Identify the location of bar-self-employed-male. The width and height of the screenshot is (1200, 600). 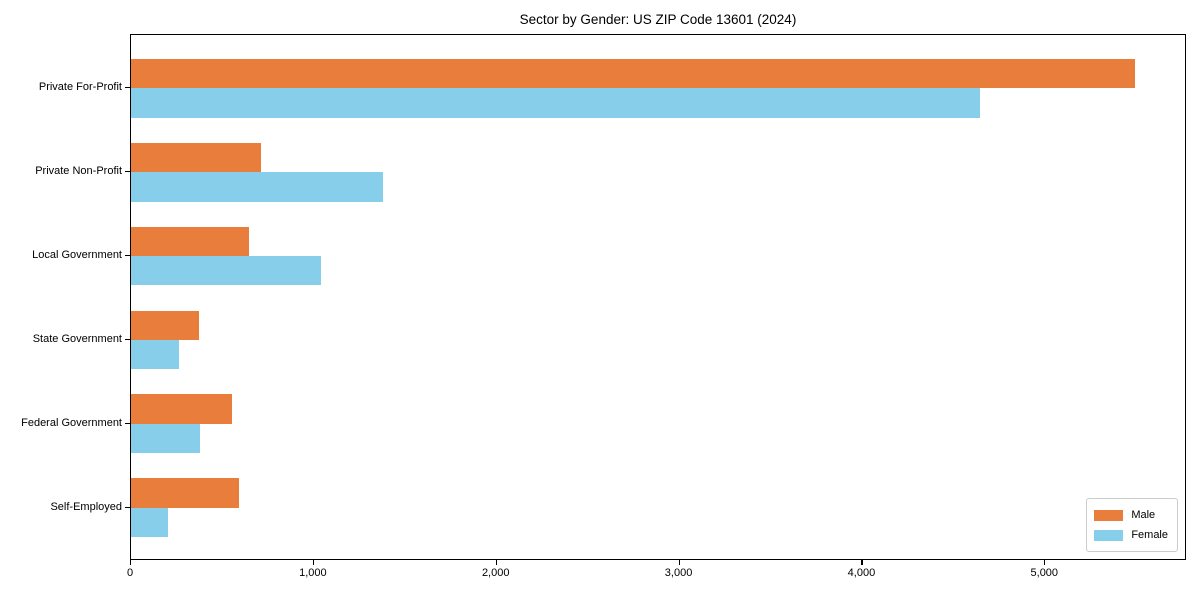
(185, 493).